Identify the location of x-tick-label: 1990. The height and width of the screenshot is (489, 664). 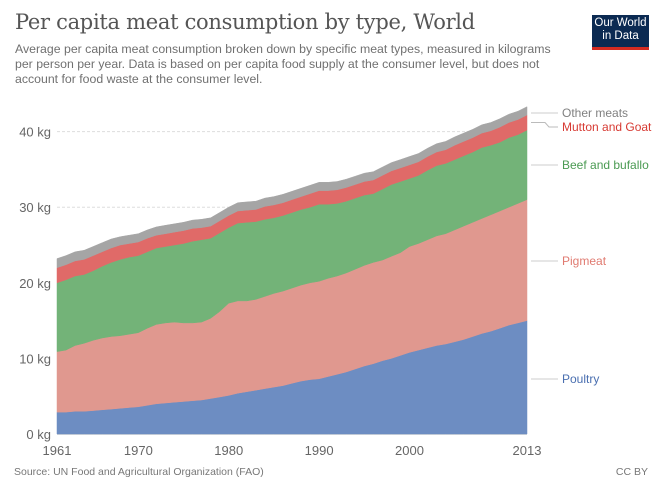
(319, 450).